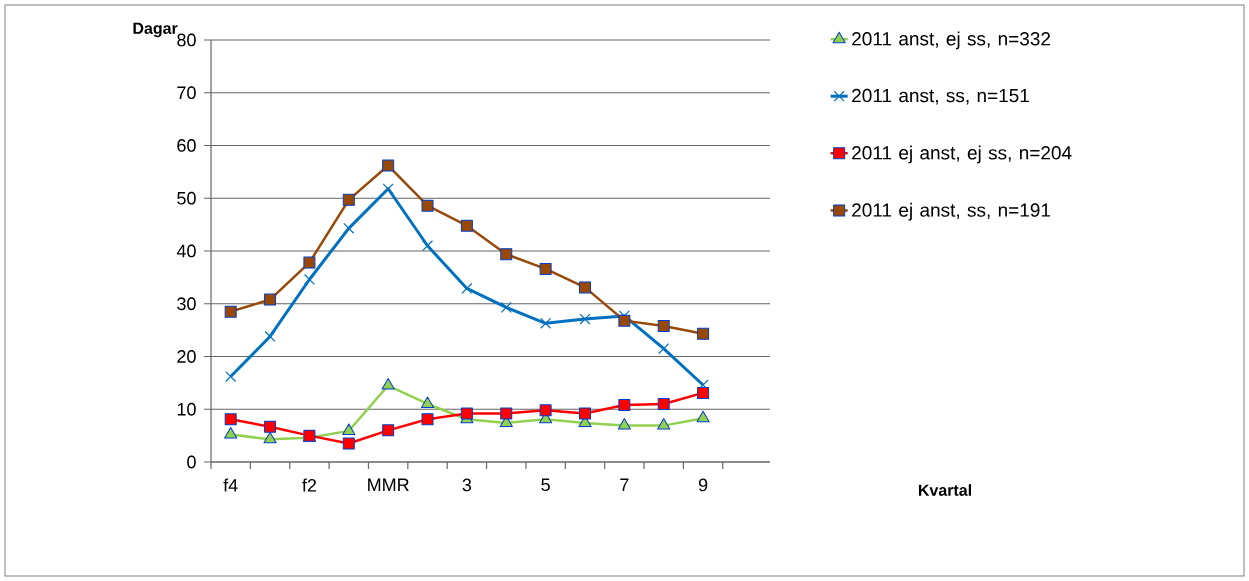 The width and height of the screenshot is (1249, 581). What do you see at coordinates (951, 211) in the screenshot?
I see `legend-label: 2011 ej anst, ss, n=191` at bounding box center [951, 211].